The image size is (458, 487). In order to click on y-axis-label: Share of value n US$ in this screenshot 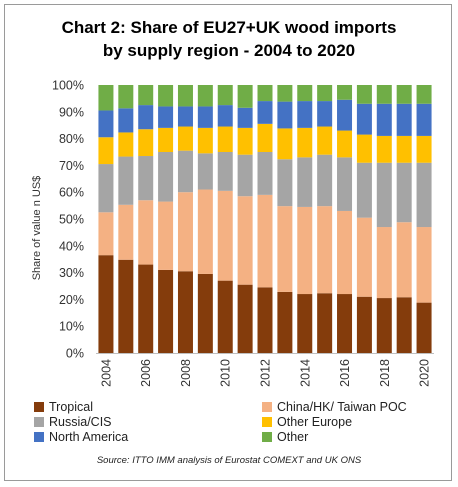, I will do `click(37, 228)`.